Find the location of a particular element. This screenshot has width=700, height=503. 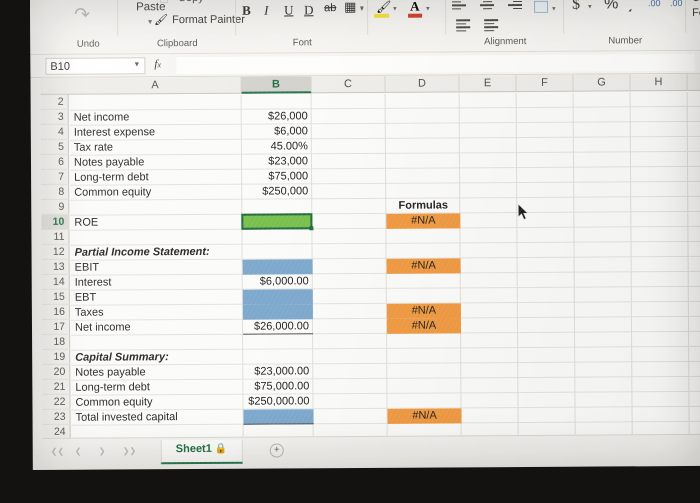

align-center-icon is located at coordinates (487, 5).